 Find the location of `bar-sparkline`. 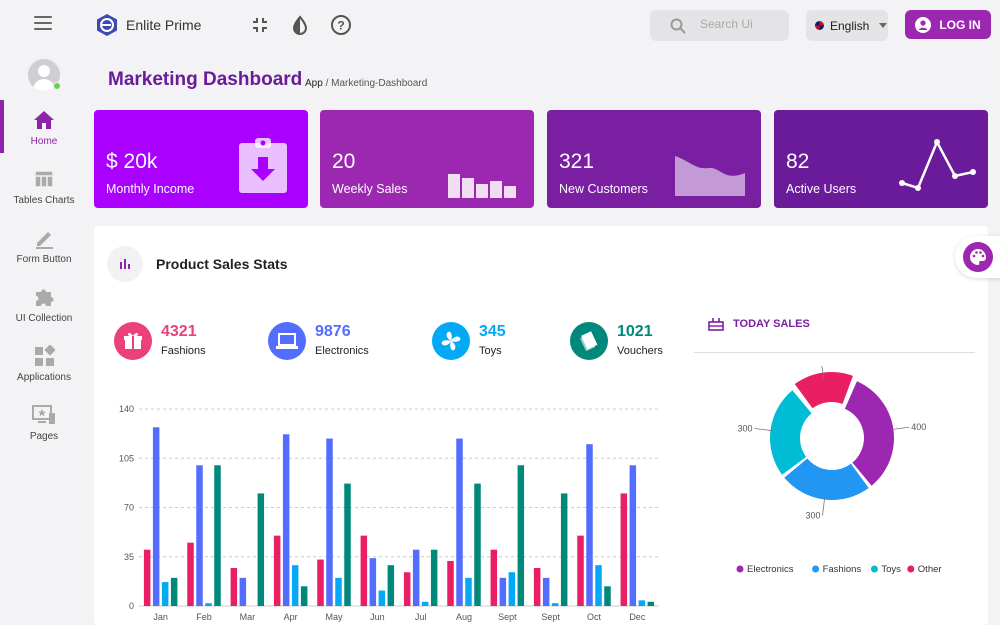

bar-sparkline is located at coordinates (482, 186).